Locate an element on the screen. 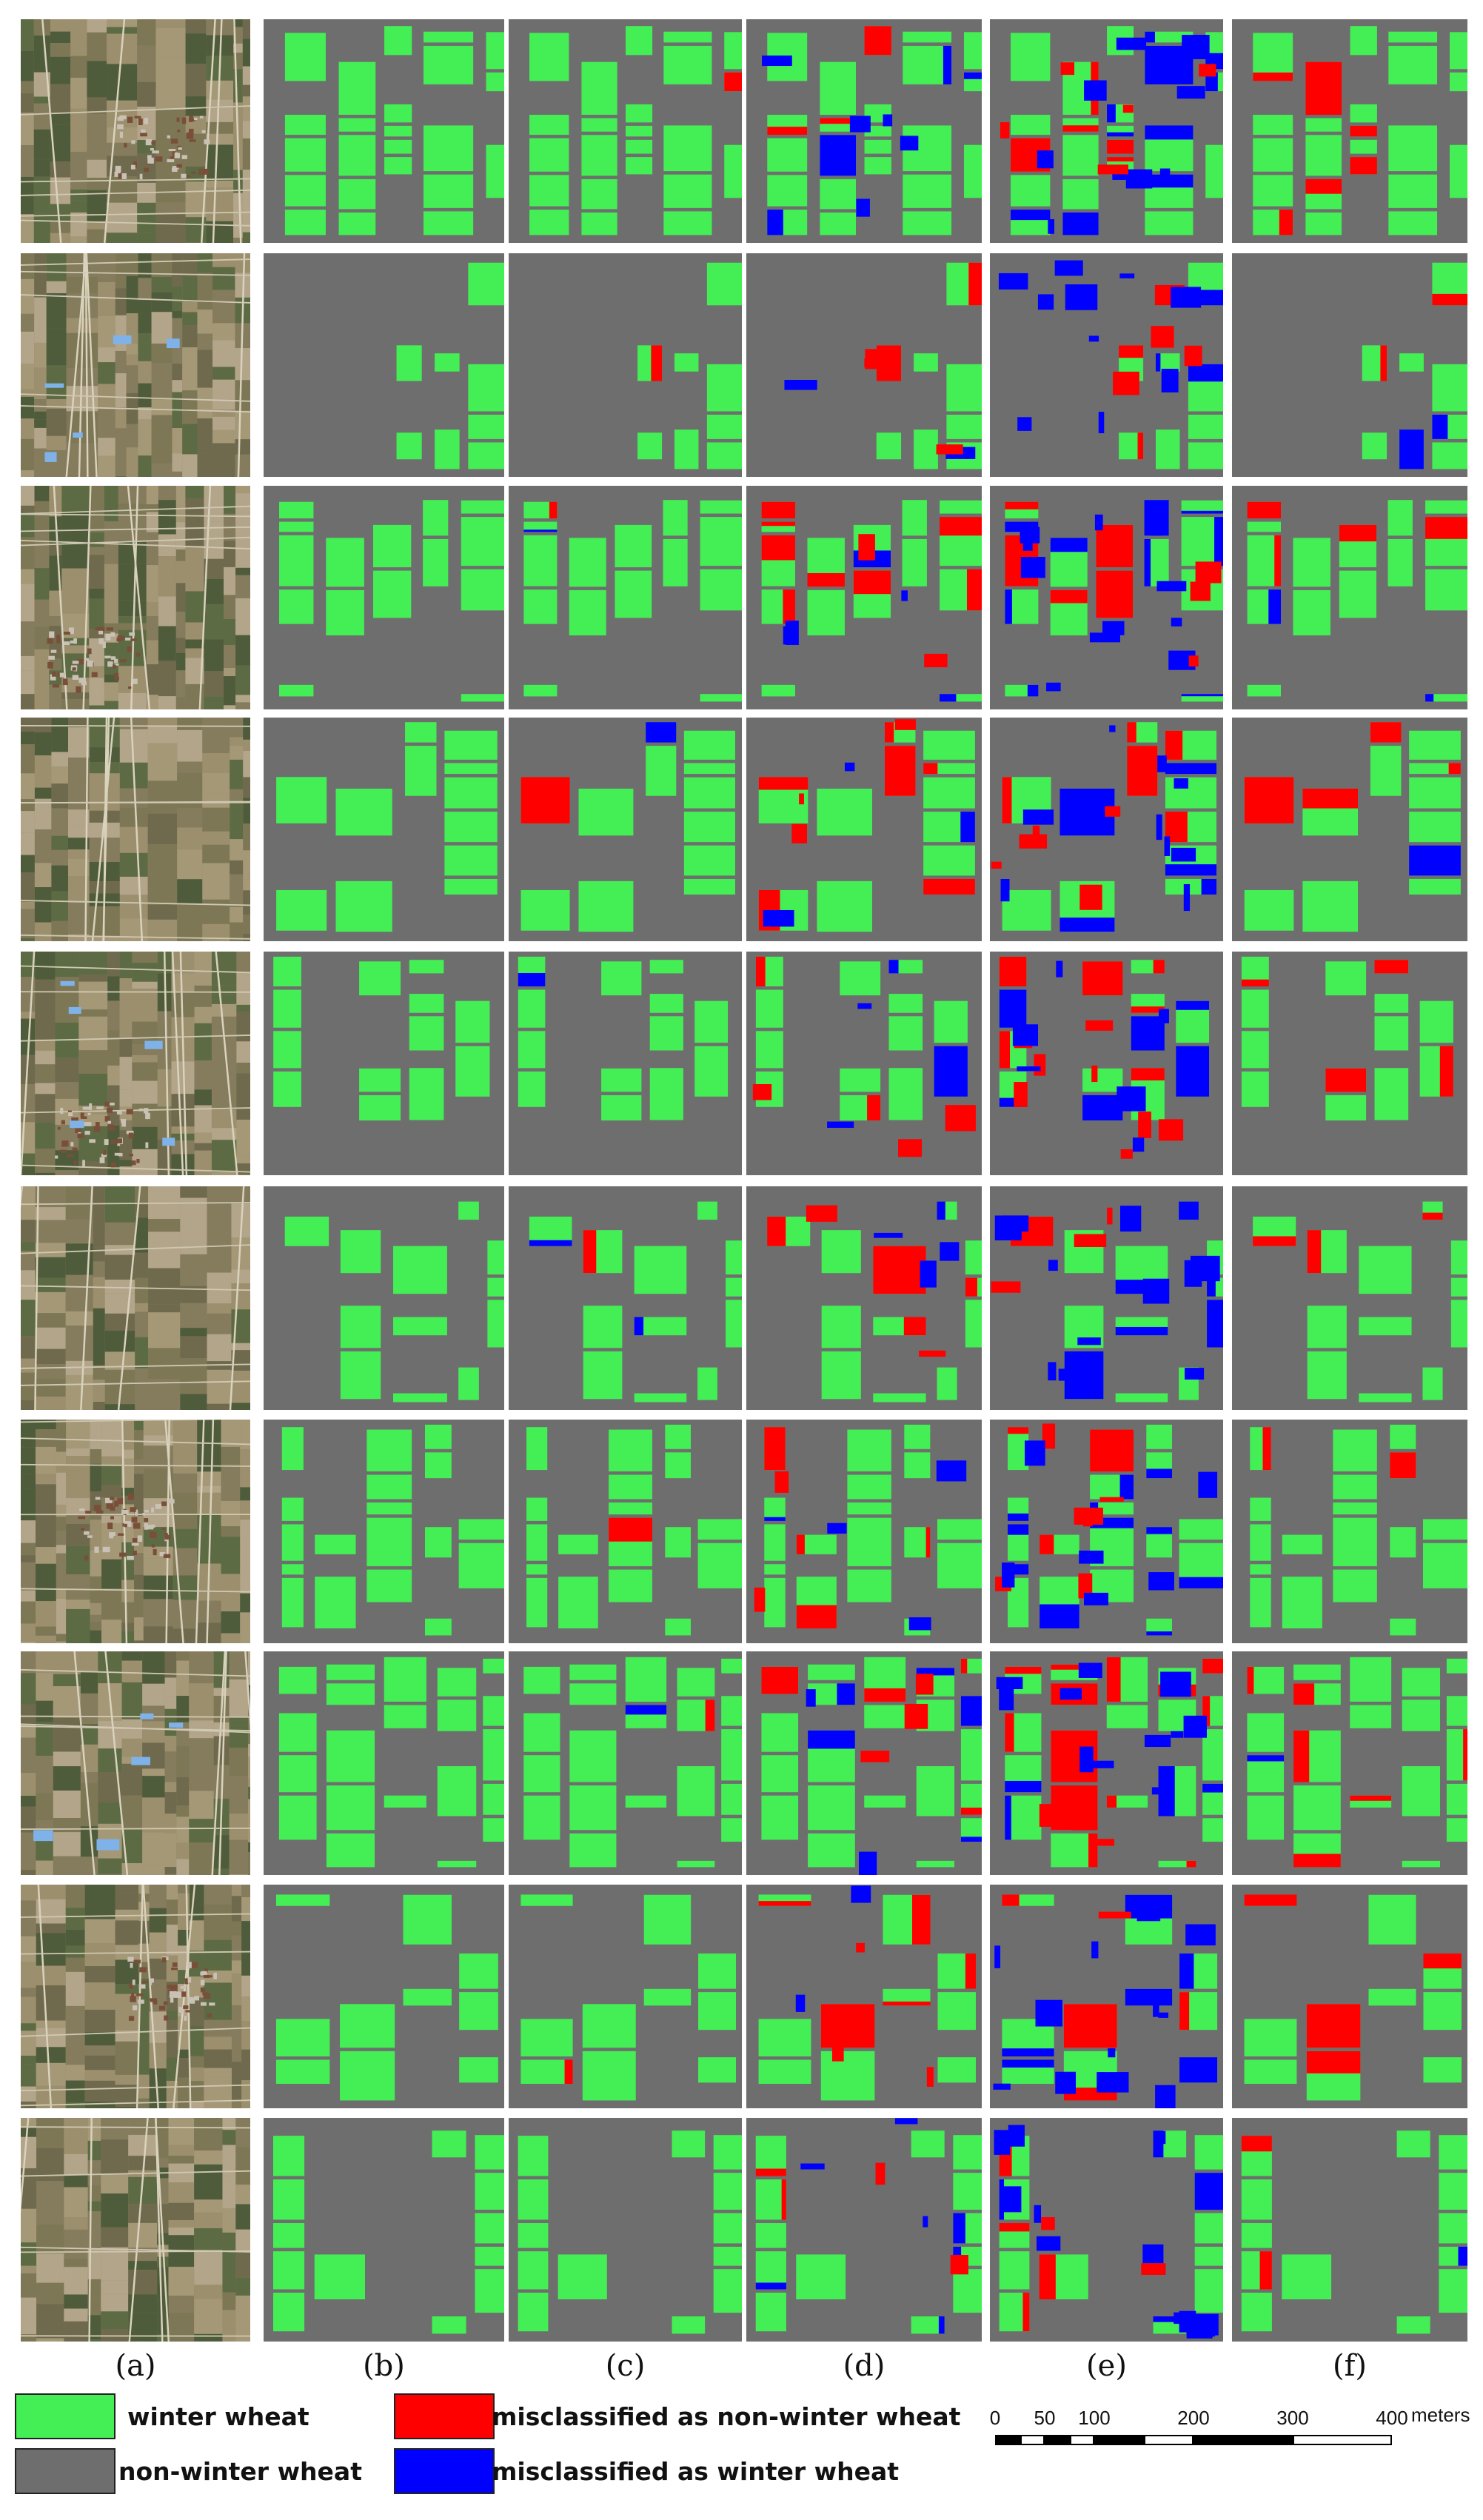 The width and height of the screenshot is (1483, 2520). column-label-a: (a) is located at coordinates (135, 2366).